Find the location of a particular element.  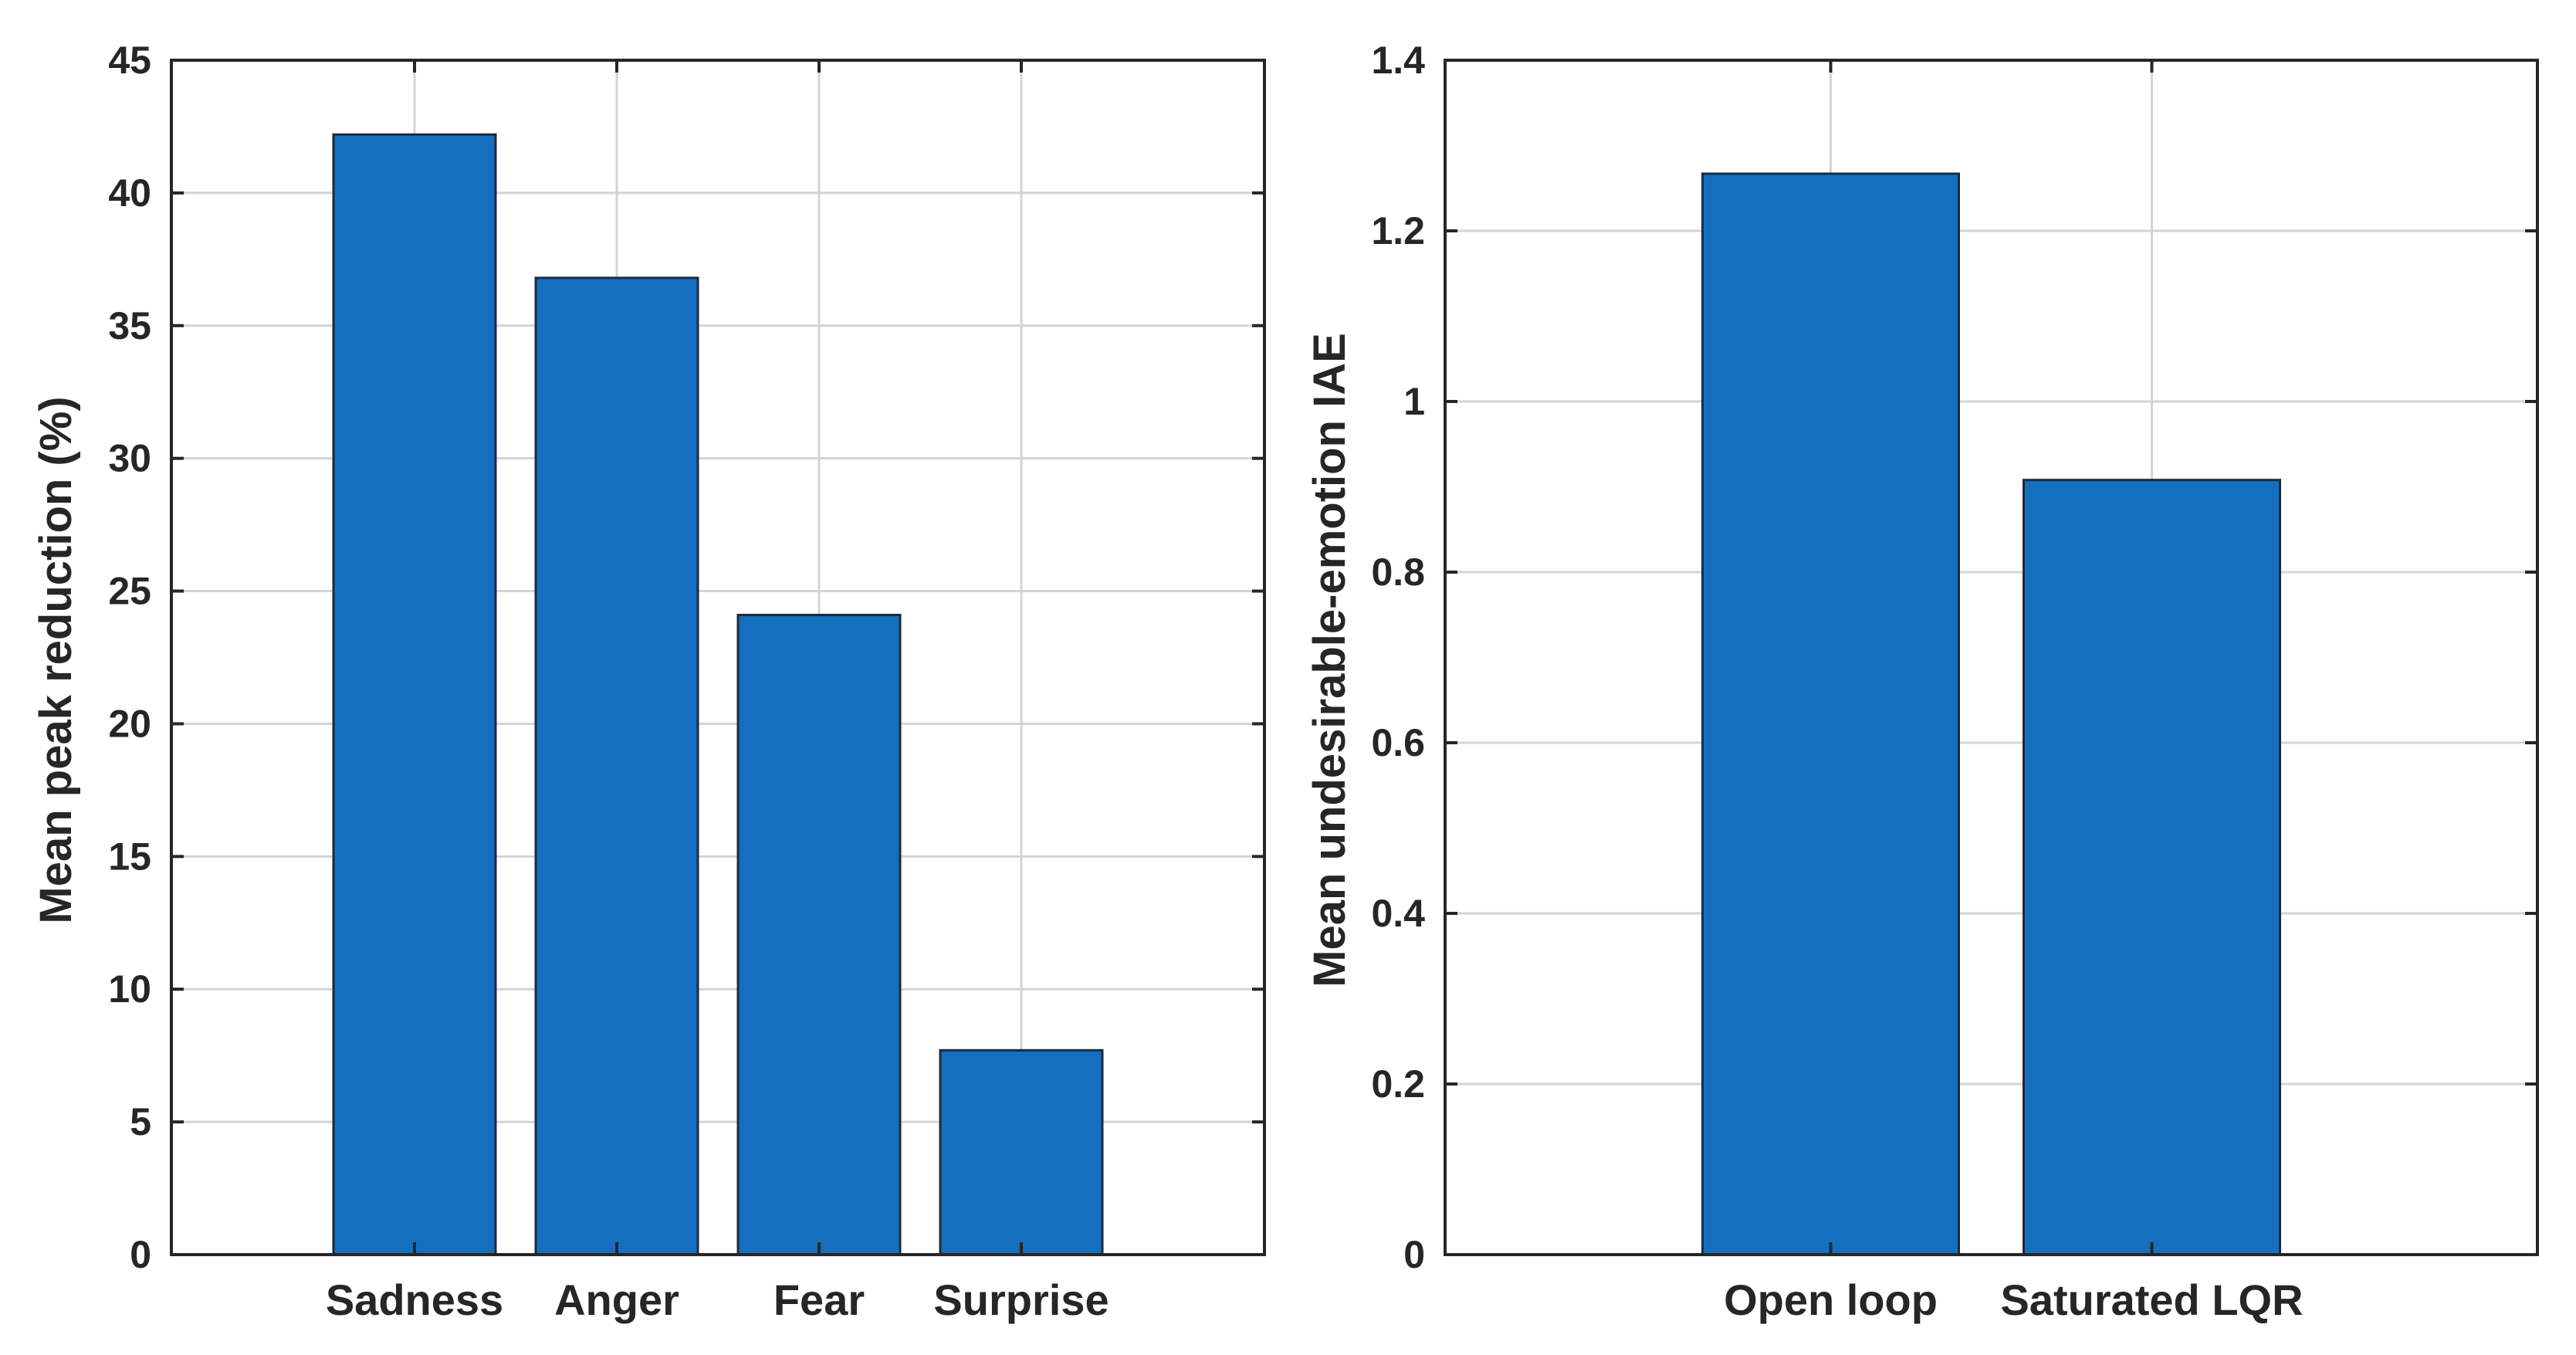

left-bar-fear is located at coordinates (819, 935).